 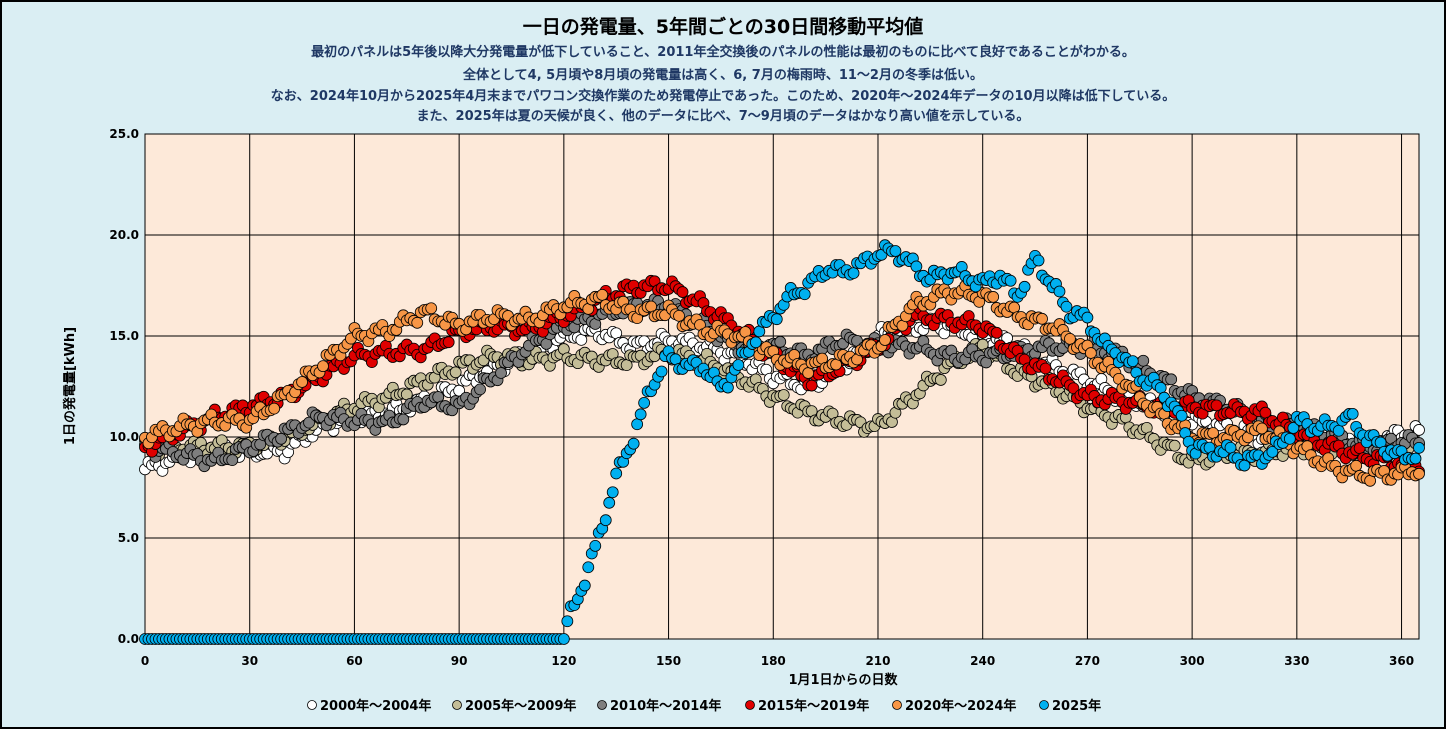 What do you see at coordinates (124, 336) in the screenshot?
I see `y-tick-label: 15.0` at bounding box center [124, 336].